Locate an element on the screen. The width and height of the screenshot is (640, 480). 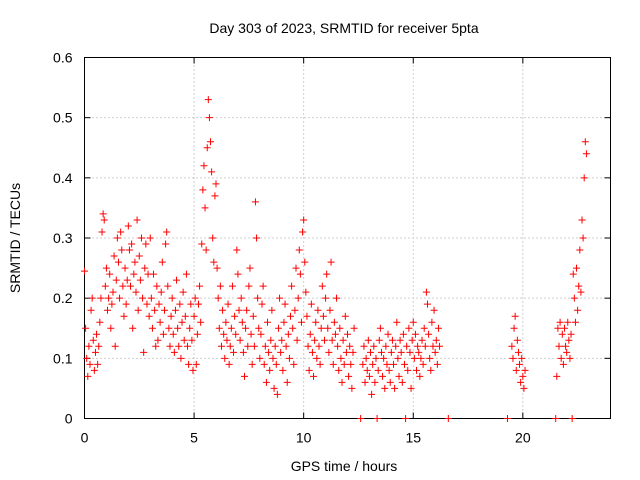
x-tick-label: 20 is located at coordinates (523, 438).